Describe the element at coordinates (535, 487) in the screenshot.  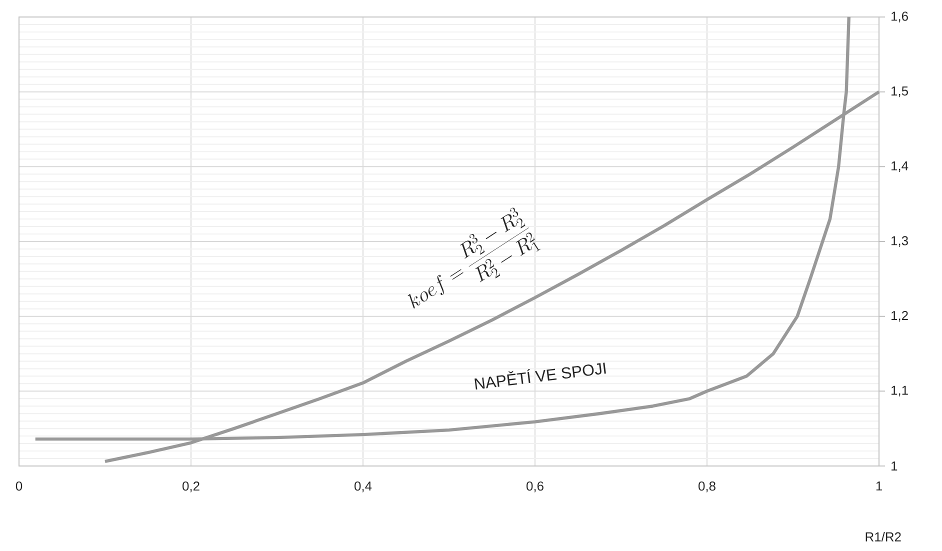
I see `x-tick-label: 0,6` at that location.